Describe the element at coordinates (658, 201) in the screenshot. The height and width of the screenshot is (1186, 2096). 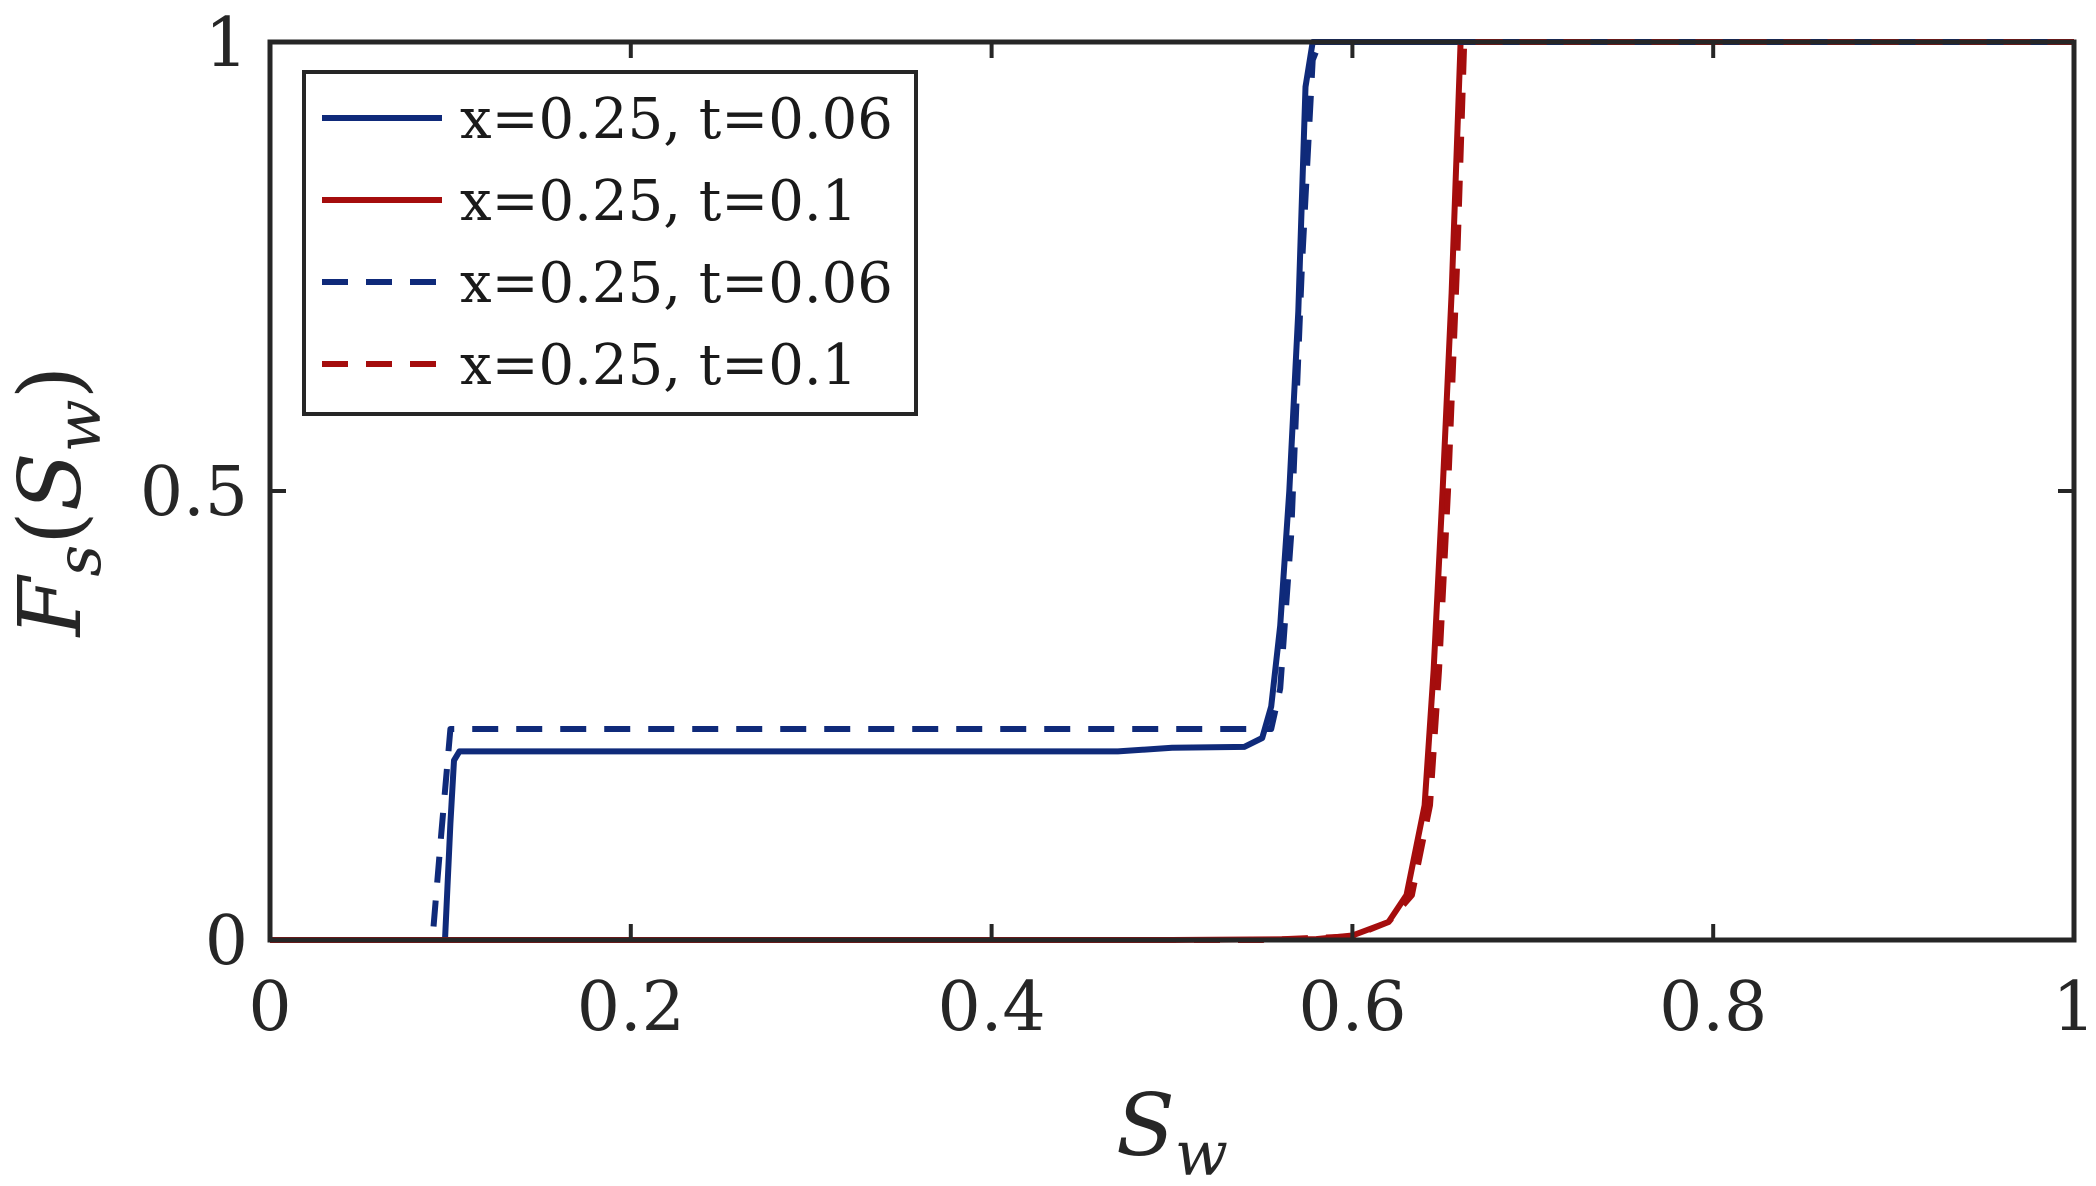
I see `legend-label-2: x=0.25, t=0.1` at that location.